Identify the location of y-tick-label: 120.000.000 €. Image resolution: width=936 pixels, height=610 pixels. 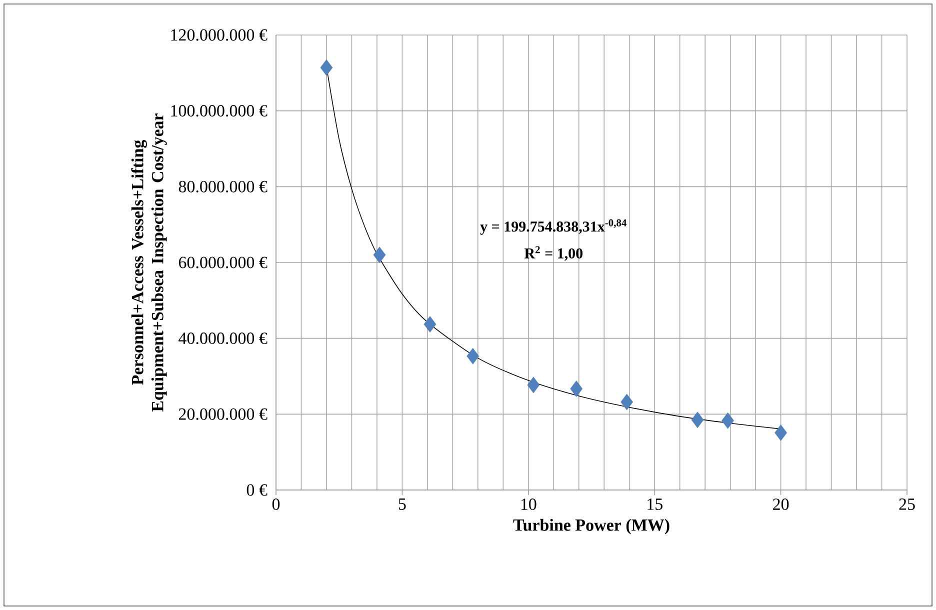
(219, 35).